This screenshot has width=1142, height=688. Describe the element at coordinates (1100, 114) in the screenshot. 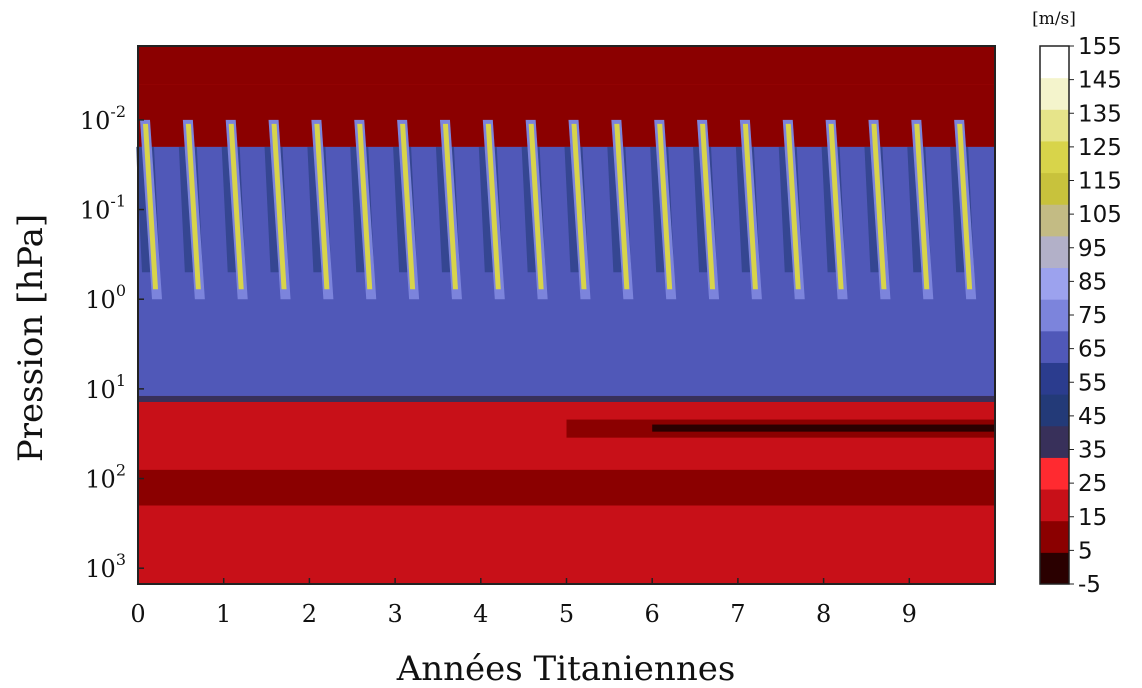

I see `colorbar-tick-label: 135` at that location.